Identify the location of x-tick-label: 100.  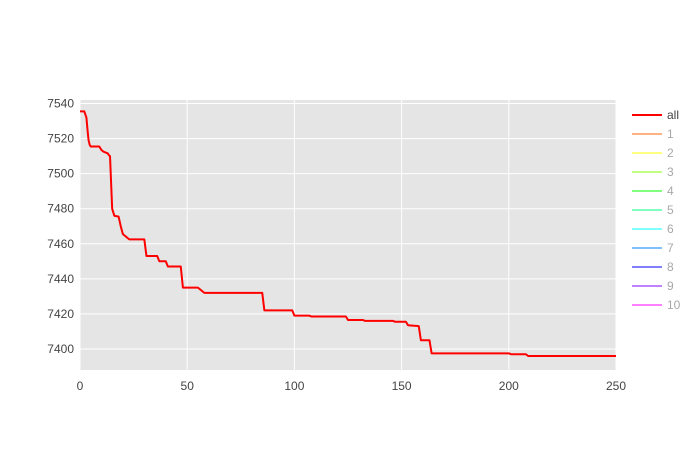
(294, 386).